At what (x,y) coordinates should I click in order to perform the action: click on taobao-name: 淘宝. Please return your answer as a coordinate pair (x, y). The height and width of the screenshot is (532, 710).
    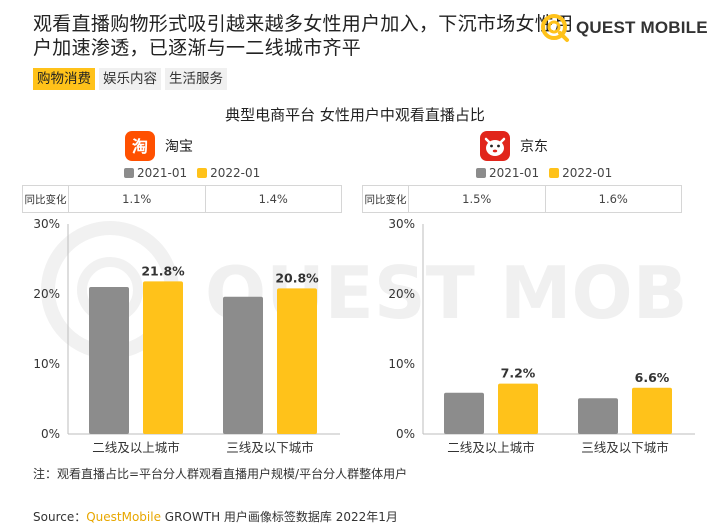
    Looking at the image, I should click on (179, 147).